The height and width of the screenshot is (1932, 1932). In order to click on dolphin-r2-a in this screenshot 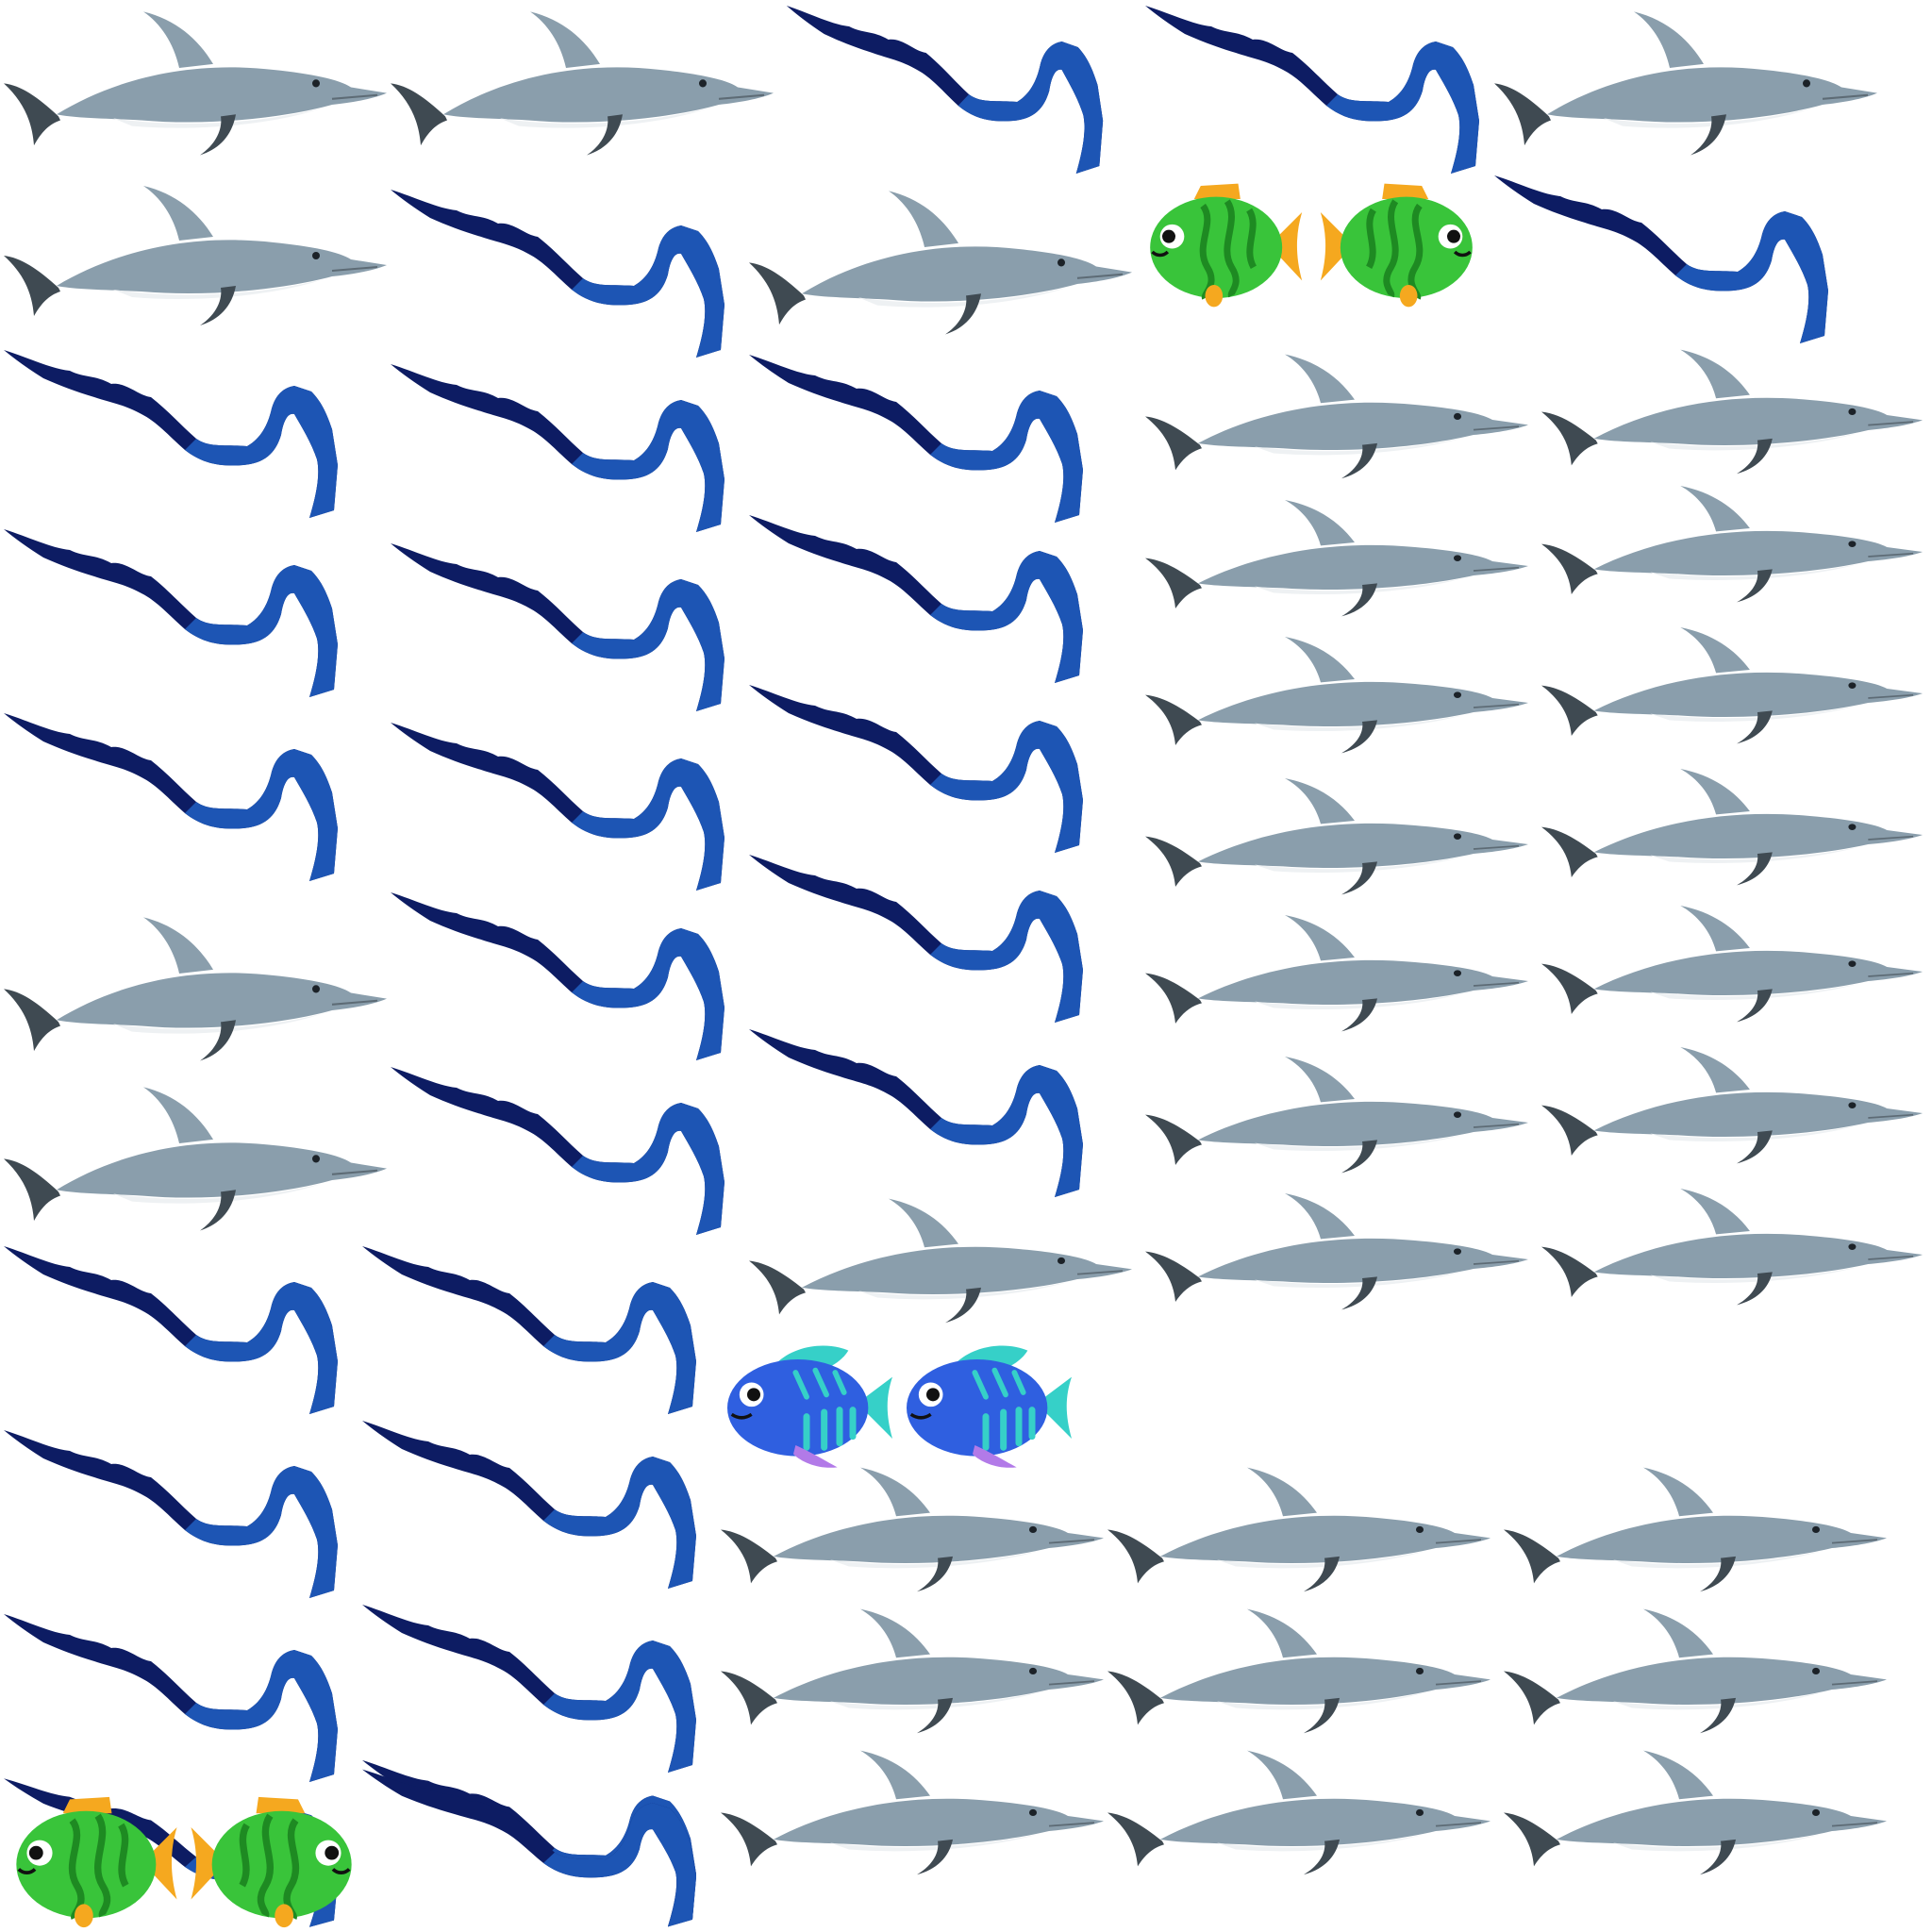, I will do `click(198, 260)`.